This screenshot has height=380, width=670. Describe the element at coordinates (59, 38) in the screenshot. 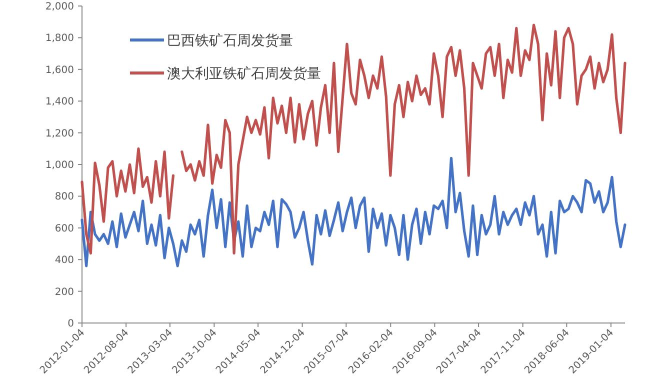

I see `y-tick-label: 1,800` at that location.